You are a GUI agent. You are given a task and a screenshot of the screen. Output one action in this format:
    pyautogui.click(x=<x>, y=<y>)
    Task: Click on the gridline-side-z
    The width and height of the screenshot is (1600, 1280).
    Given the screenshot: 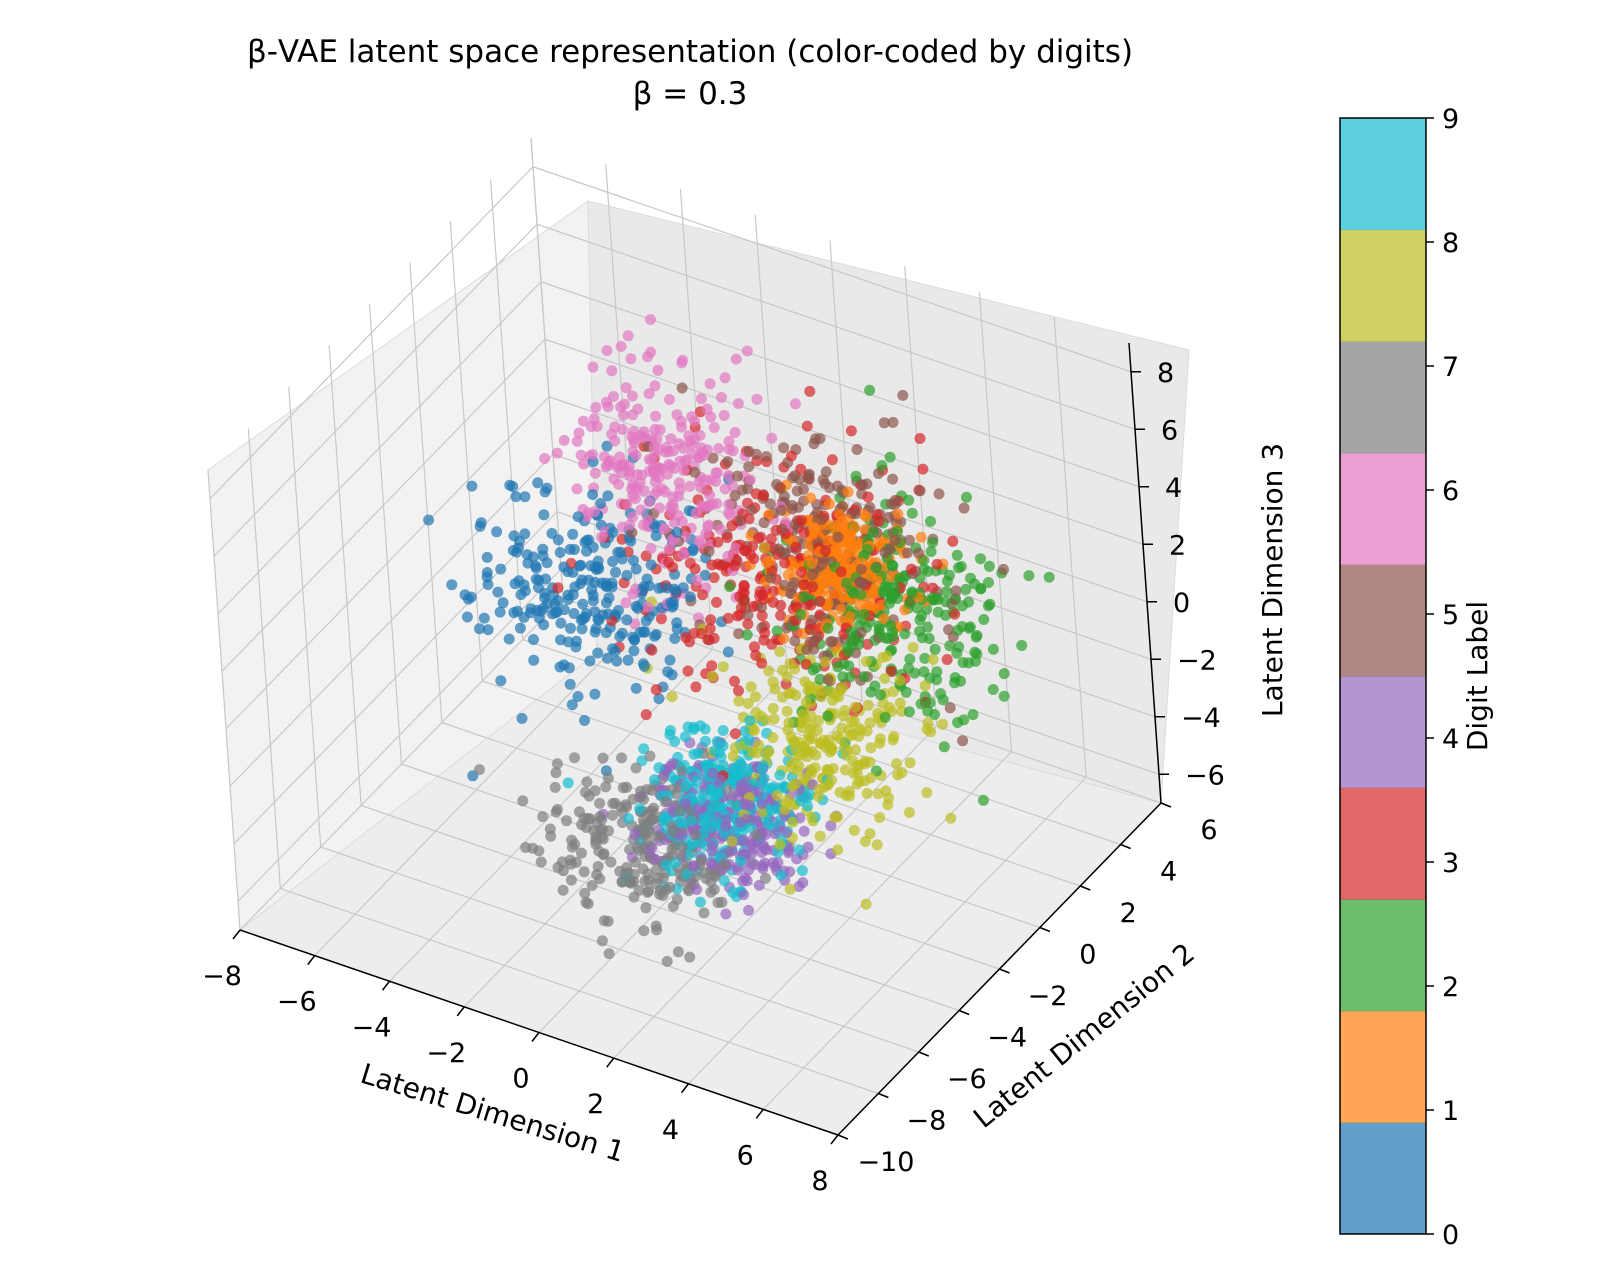 What is the action you would take?
    pyautogui.click(x=387, y=563)
    